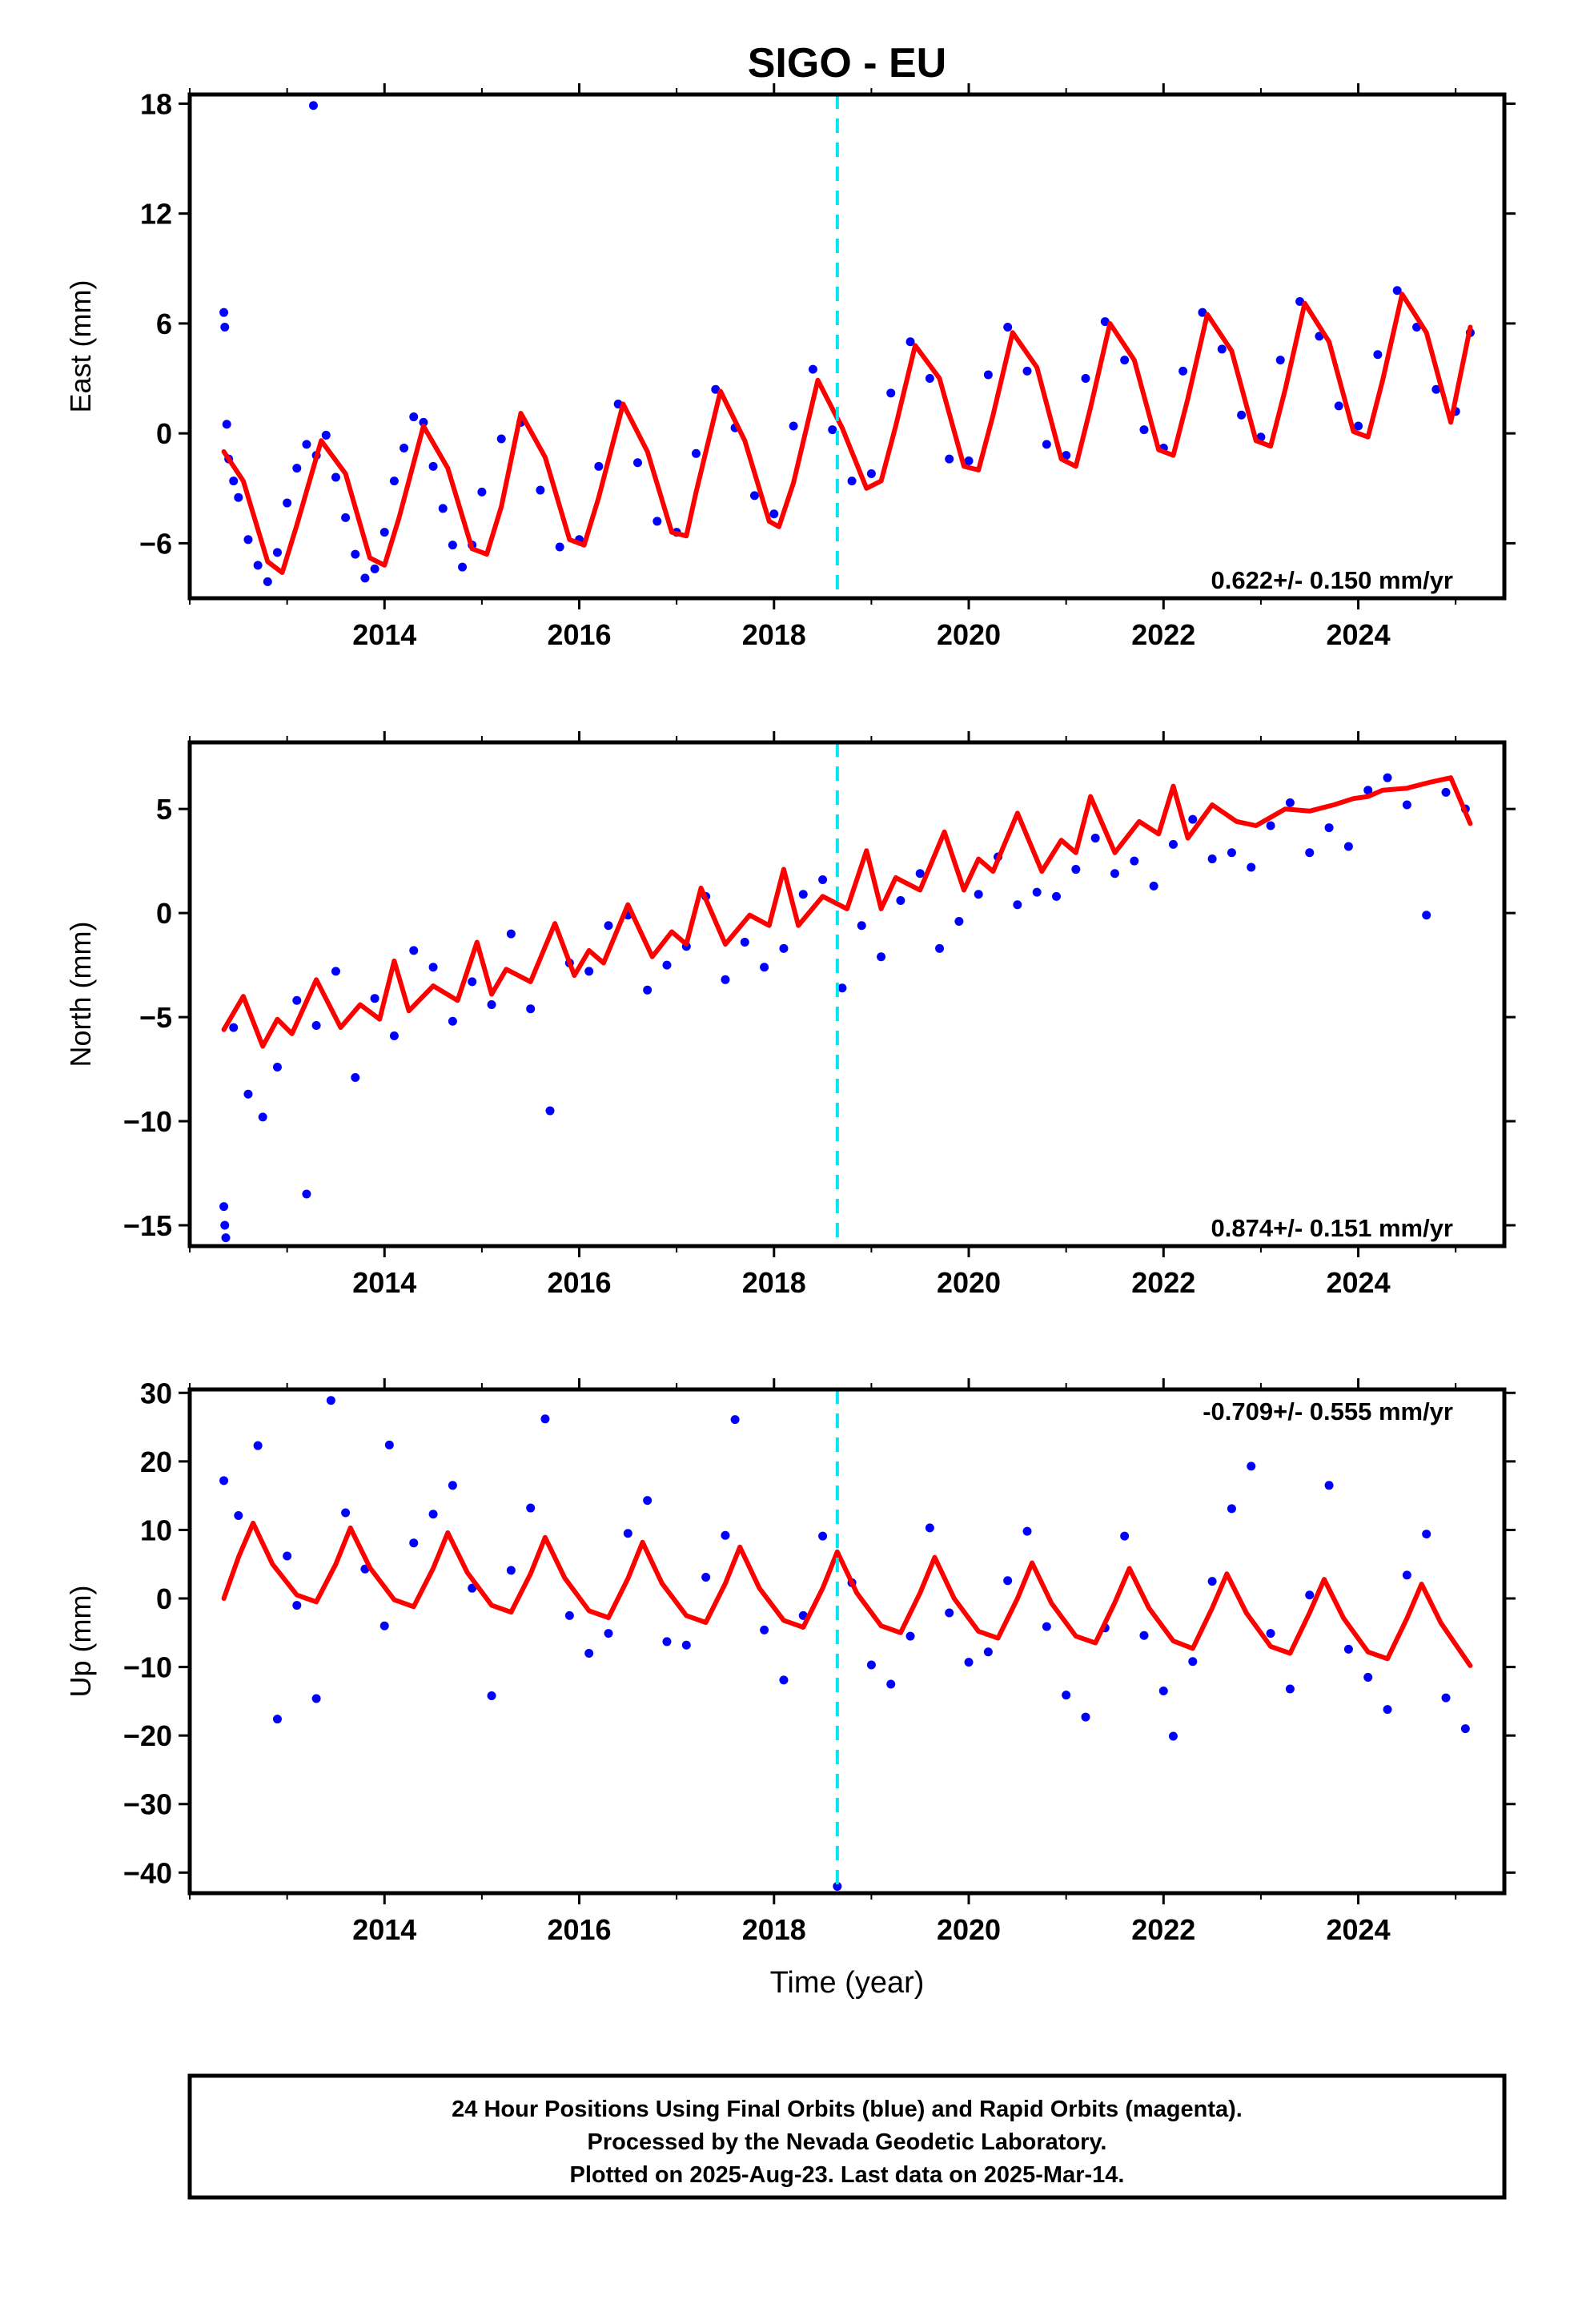 This screenshot has width=1582, height=2324. I want to click on north-xtick-label-2022: 2022, so click(1163, 1282).